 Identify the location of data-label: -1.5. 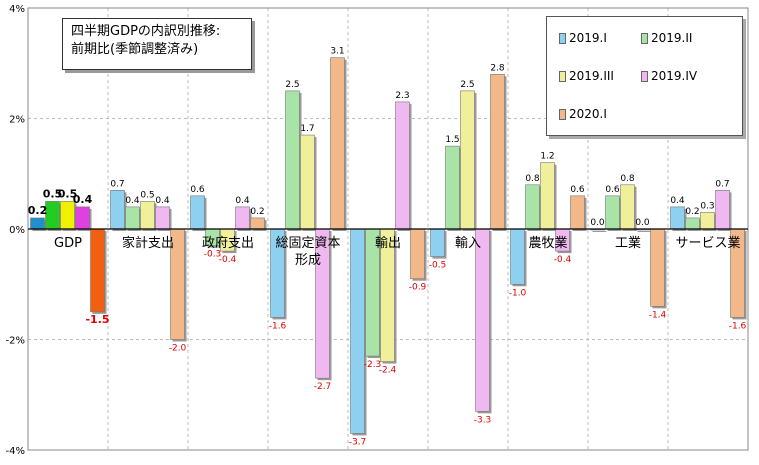
(97, 319).